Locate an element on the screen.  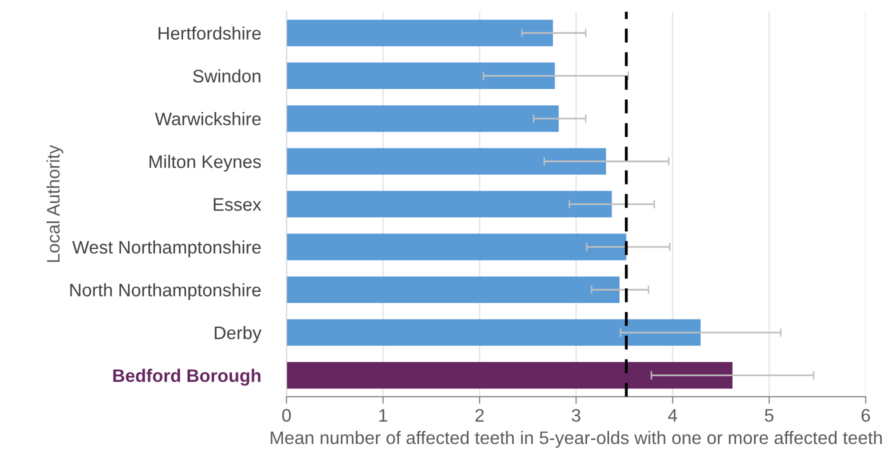
x-tick-label: 5 is located at coordinates (769, 415).